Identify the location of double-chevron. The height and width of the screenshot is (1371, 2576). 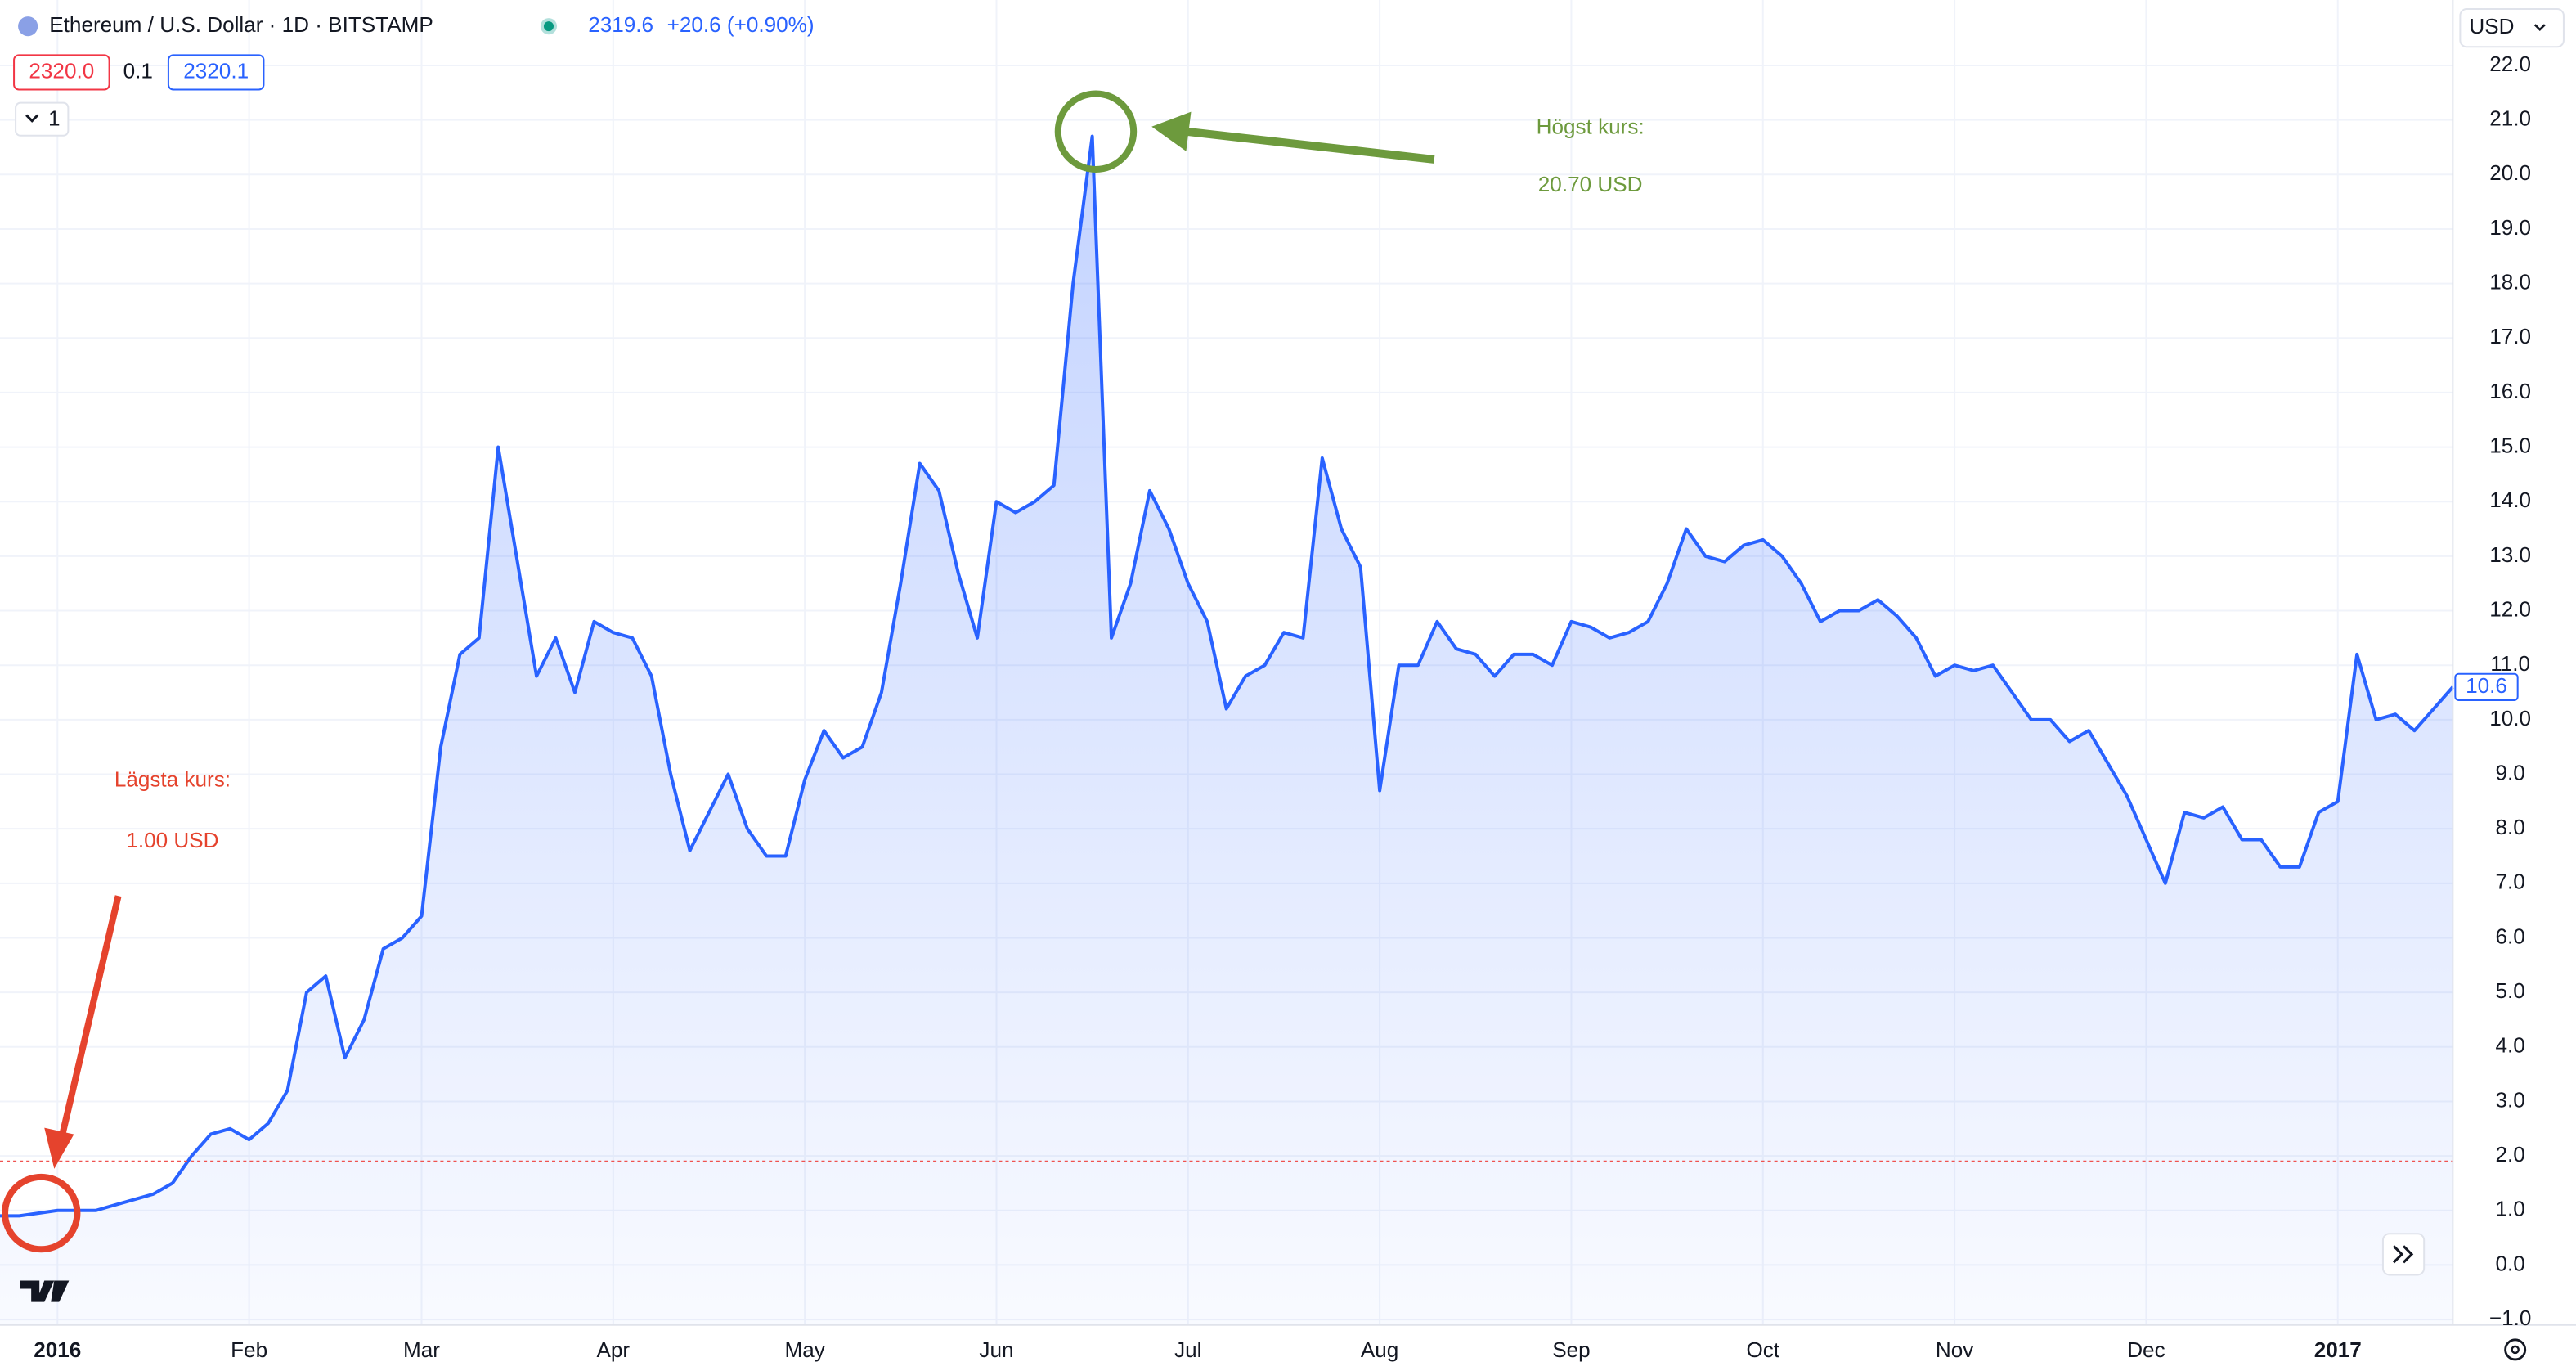
(2403, 1254).